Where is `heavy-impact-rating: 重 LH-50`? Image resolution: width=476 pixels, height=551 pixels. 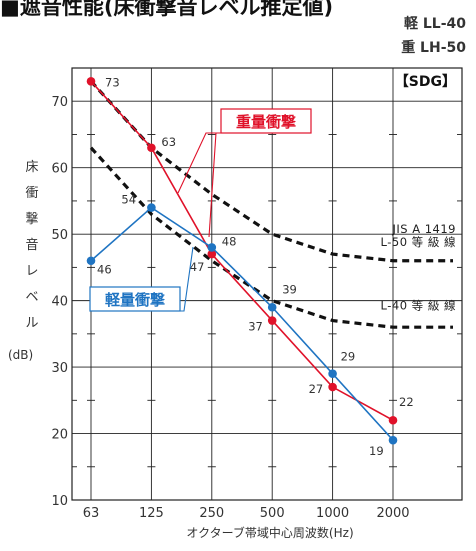 heavy-impact-rating: 重 LH-50 is located at coordinates (433, 48).